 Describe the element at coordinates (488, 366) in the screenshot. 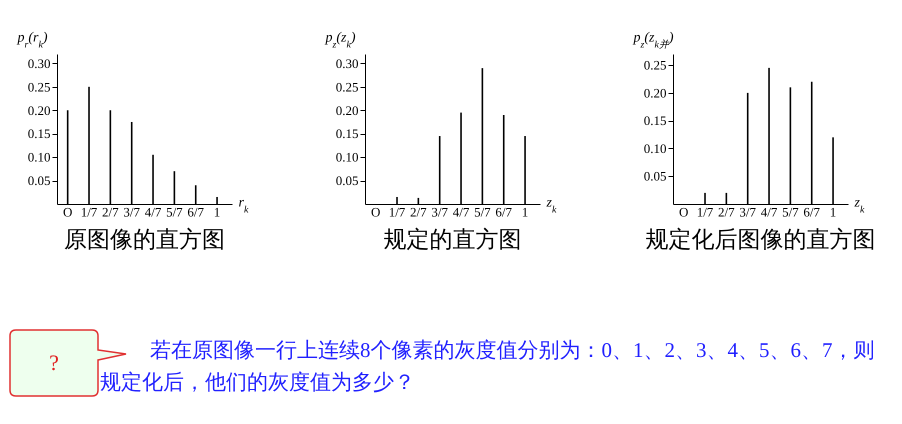

I see `text: 若在原图像一行上连续8个像素的灰度值分别为：0、1、2、3、4、5、6、7，则规定化后，他们的灰度值为多少？` at that location.